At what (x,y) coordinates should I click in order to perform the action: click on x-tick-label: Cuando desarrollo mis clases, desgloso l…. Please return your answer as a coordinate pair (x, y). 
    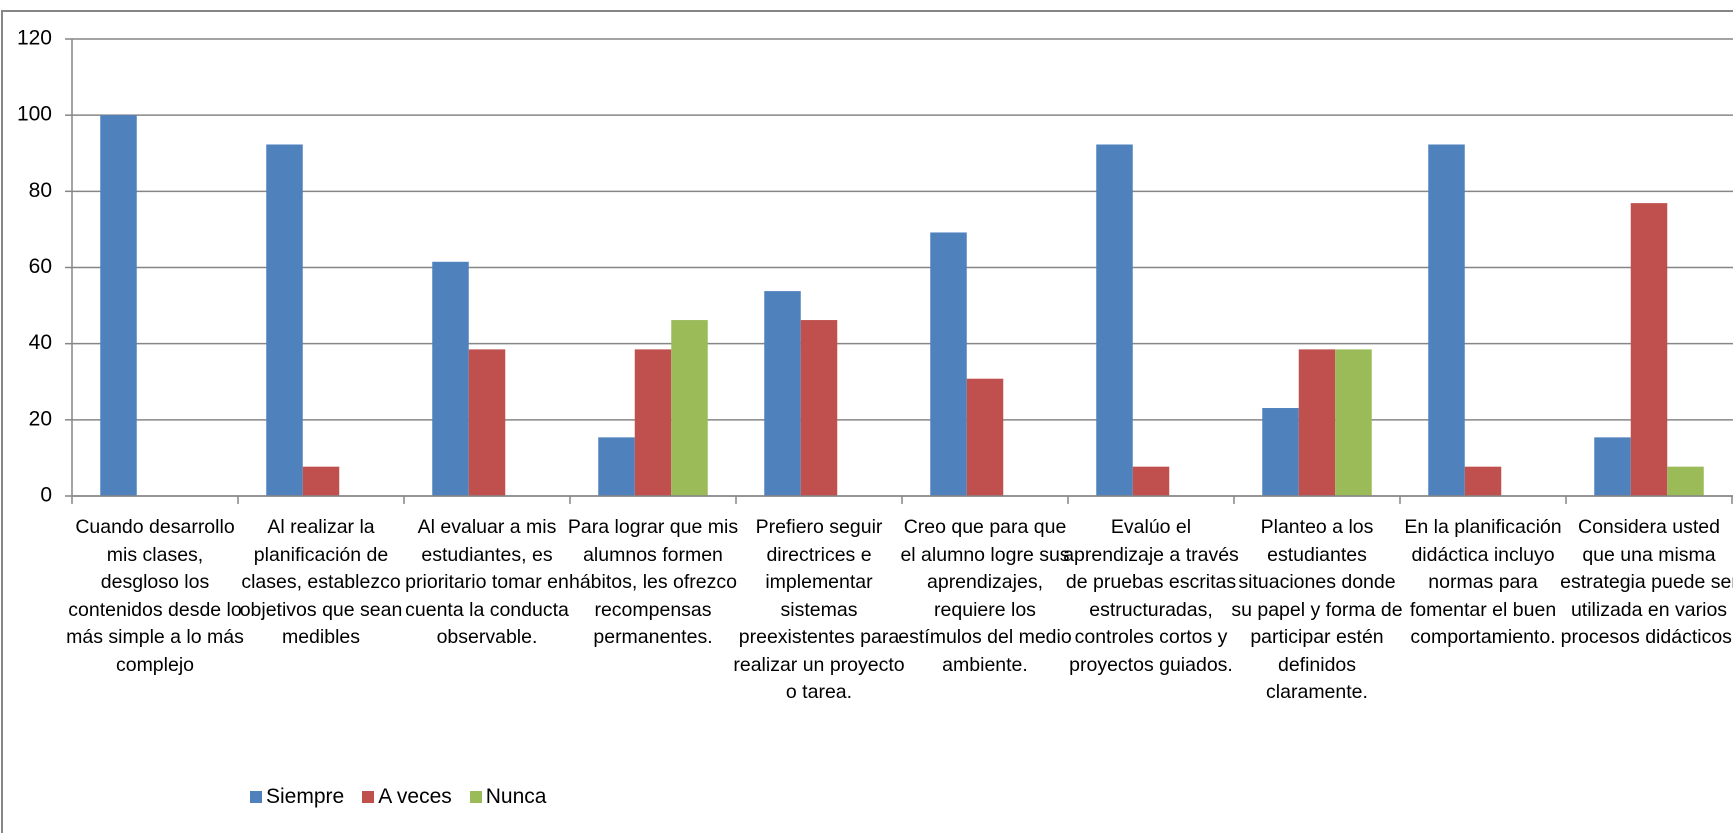
    Looking at the image, I should click on (155, 596).